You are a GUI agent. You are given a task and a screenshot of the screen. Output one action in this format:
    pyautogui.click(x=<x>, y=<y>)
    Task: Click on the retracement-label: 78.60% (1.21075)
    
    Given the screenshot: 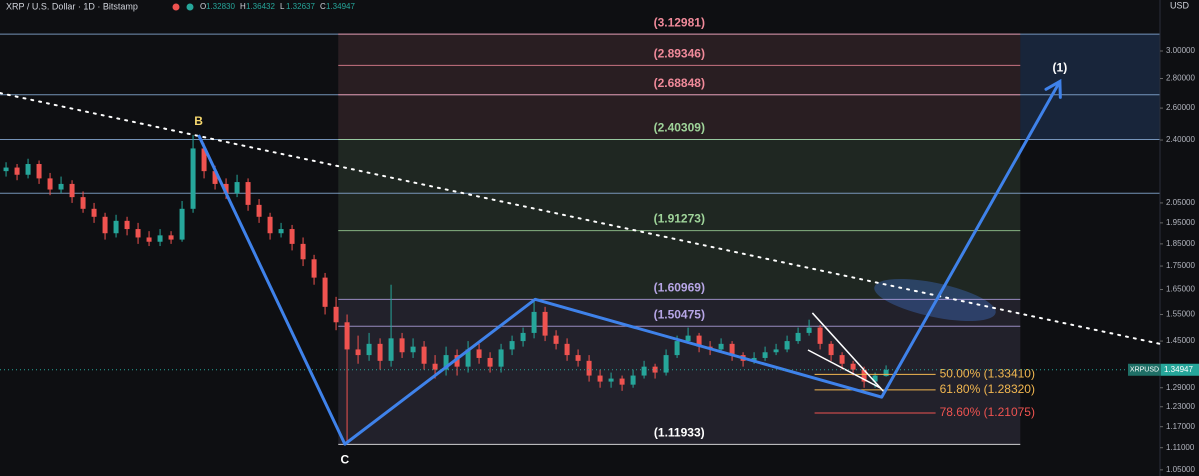 What is the action you would take?
    pyautogui.click(x=987, y=412)
    